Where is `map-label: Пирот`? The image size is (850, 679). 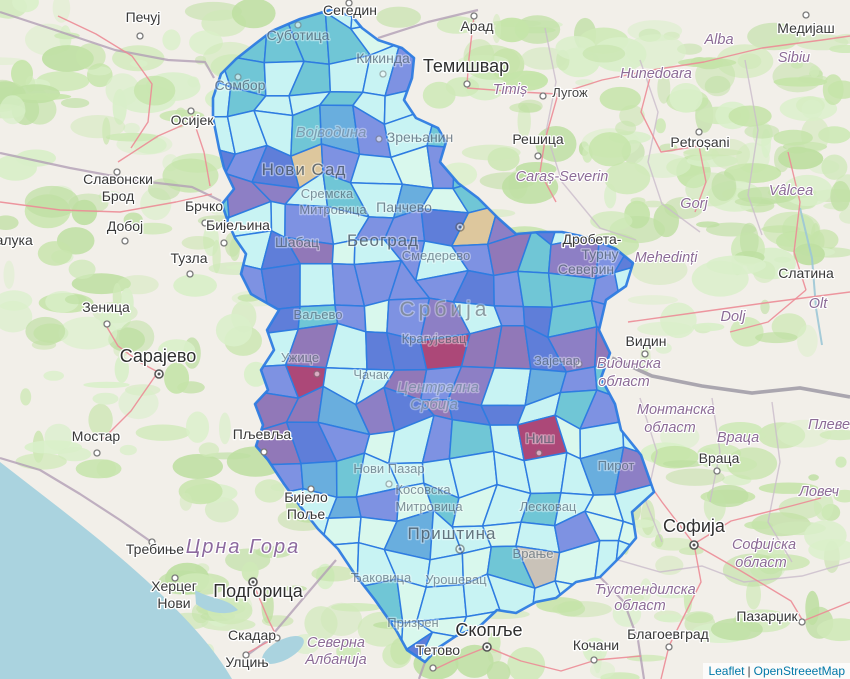 map-label: Пирот is located at coordinates (616, 465).